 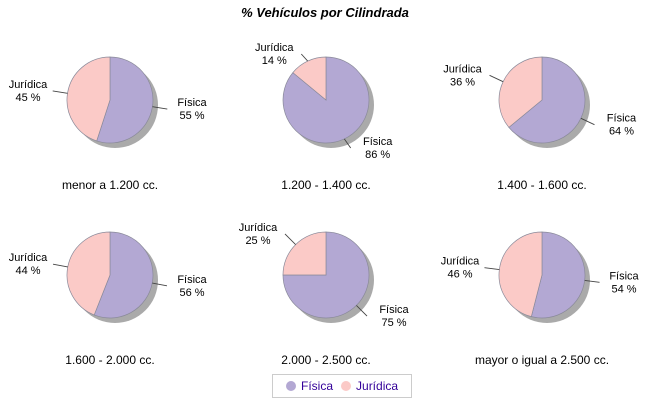 I want to click on slice-label: Jurídica 36 %, so click(x=462, y=75).